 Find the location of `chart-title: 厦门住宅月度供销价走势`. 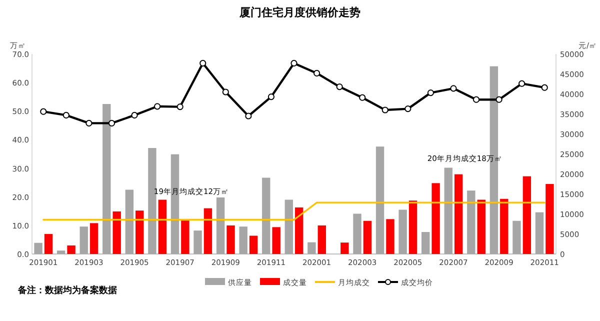

chart-title: 厦门住宅月度供销价走势 is located at coordinates (299, 12).